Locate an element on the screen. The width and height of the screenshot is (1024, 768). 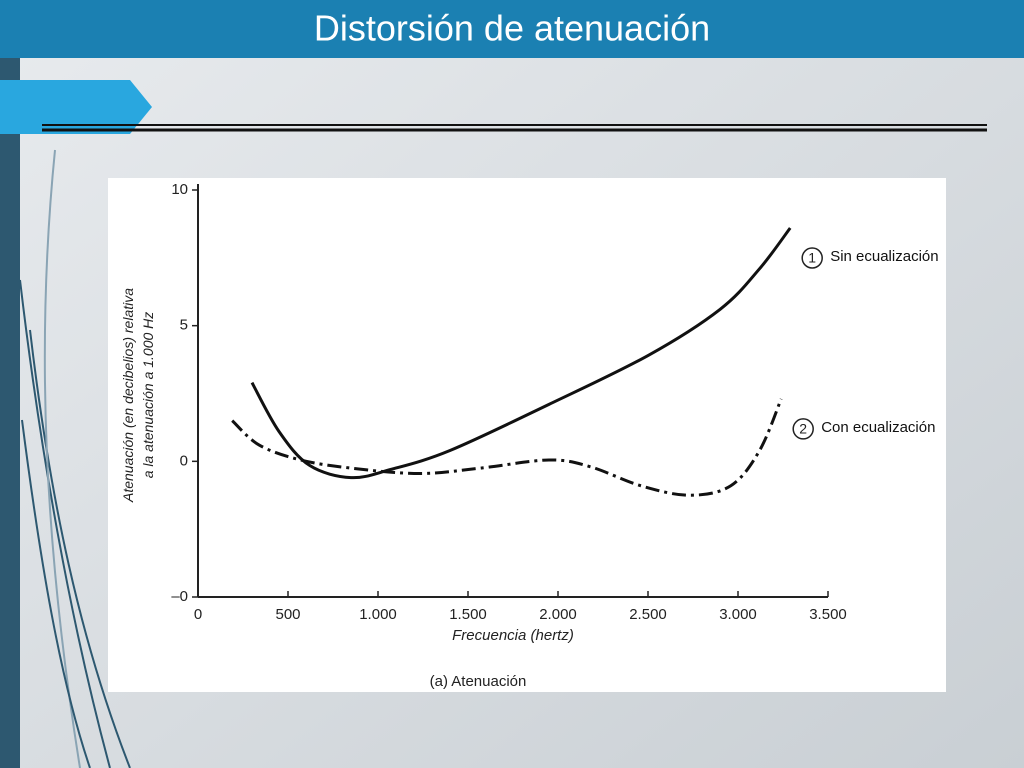
series-marker-label: 1 is located at coordinates (812, 258).